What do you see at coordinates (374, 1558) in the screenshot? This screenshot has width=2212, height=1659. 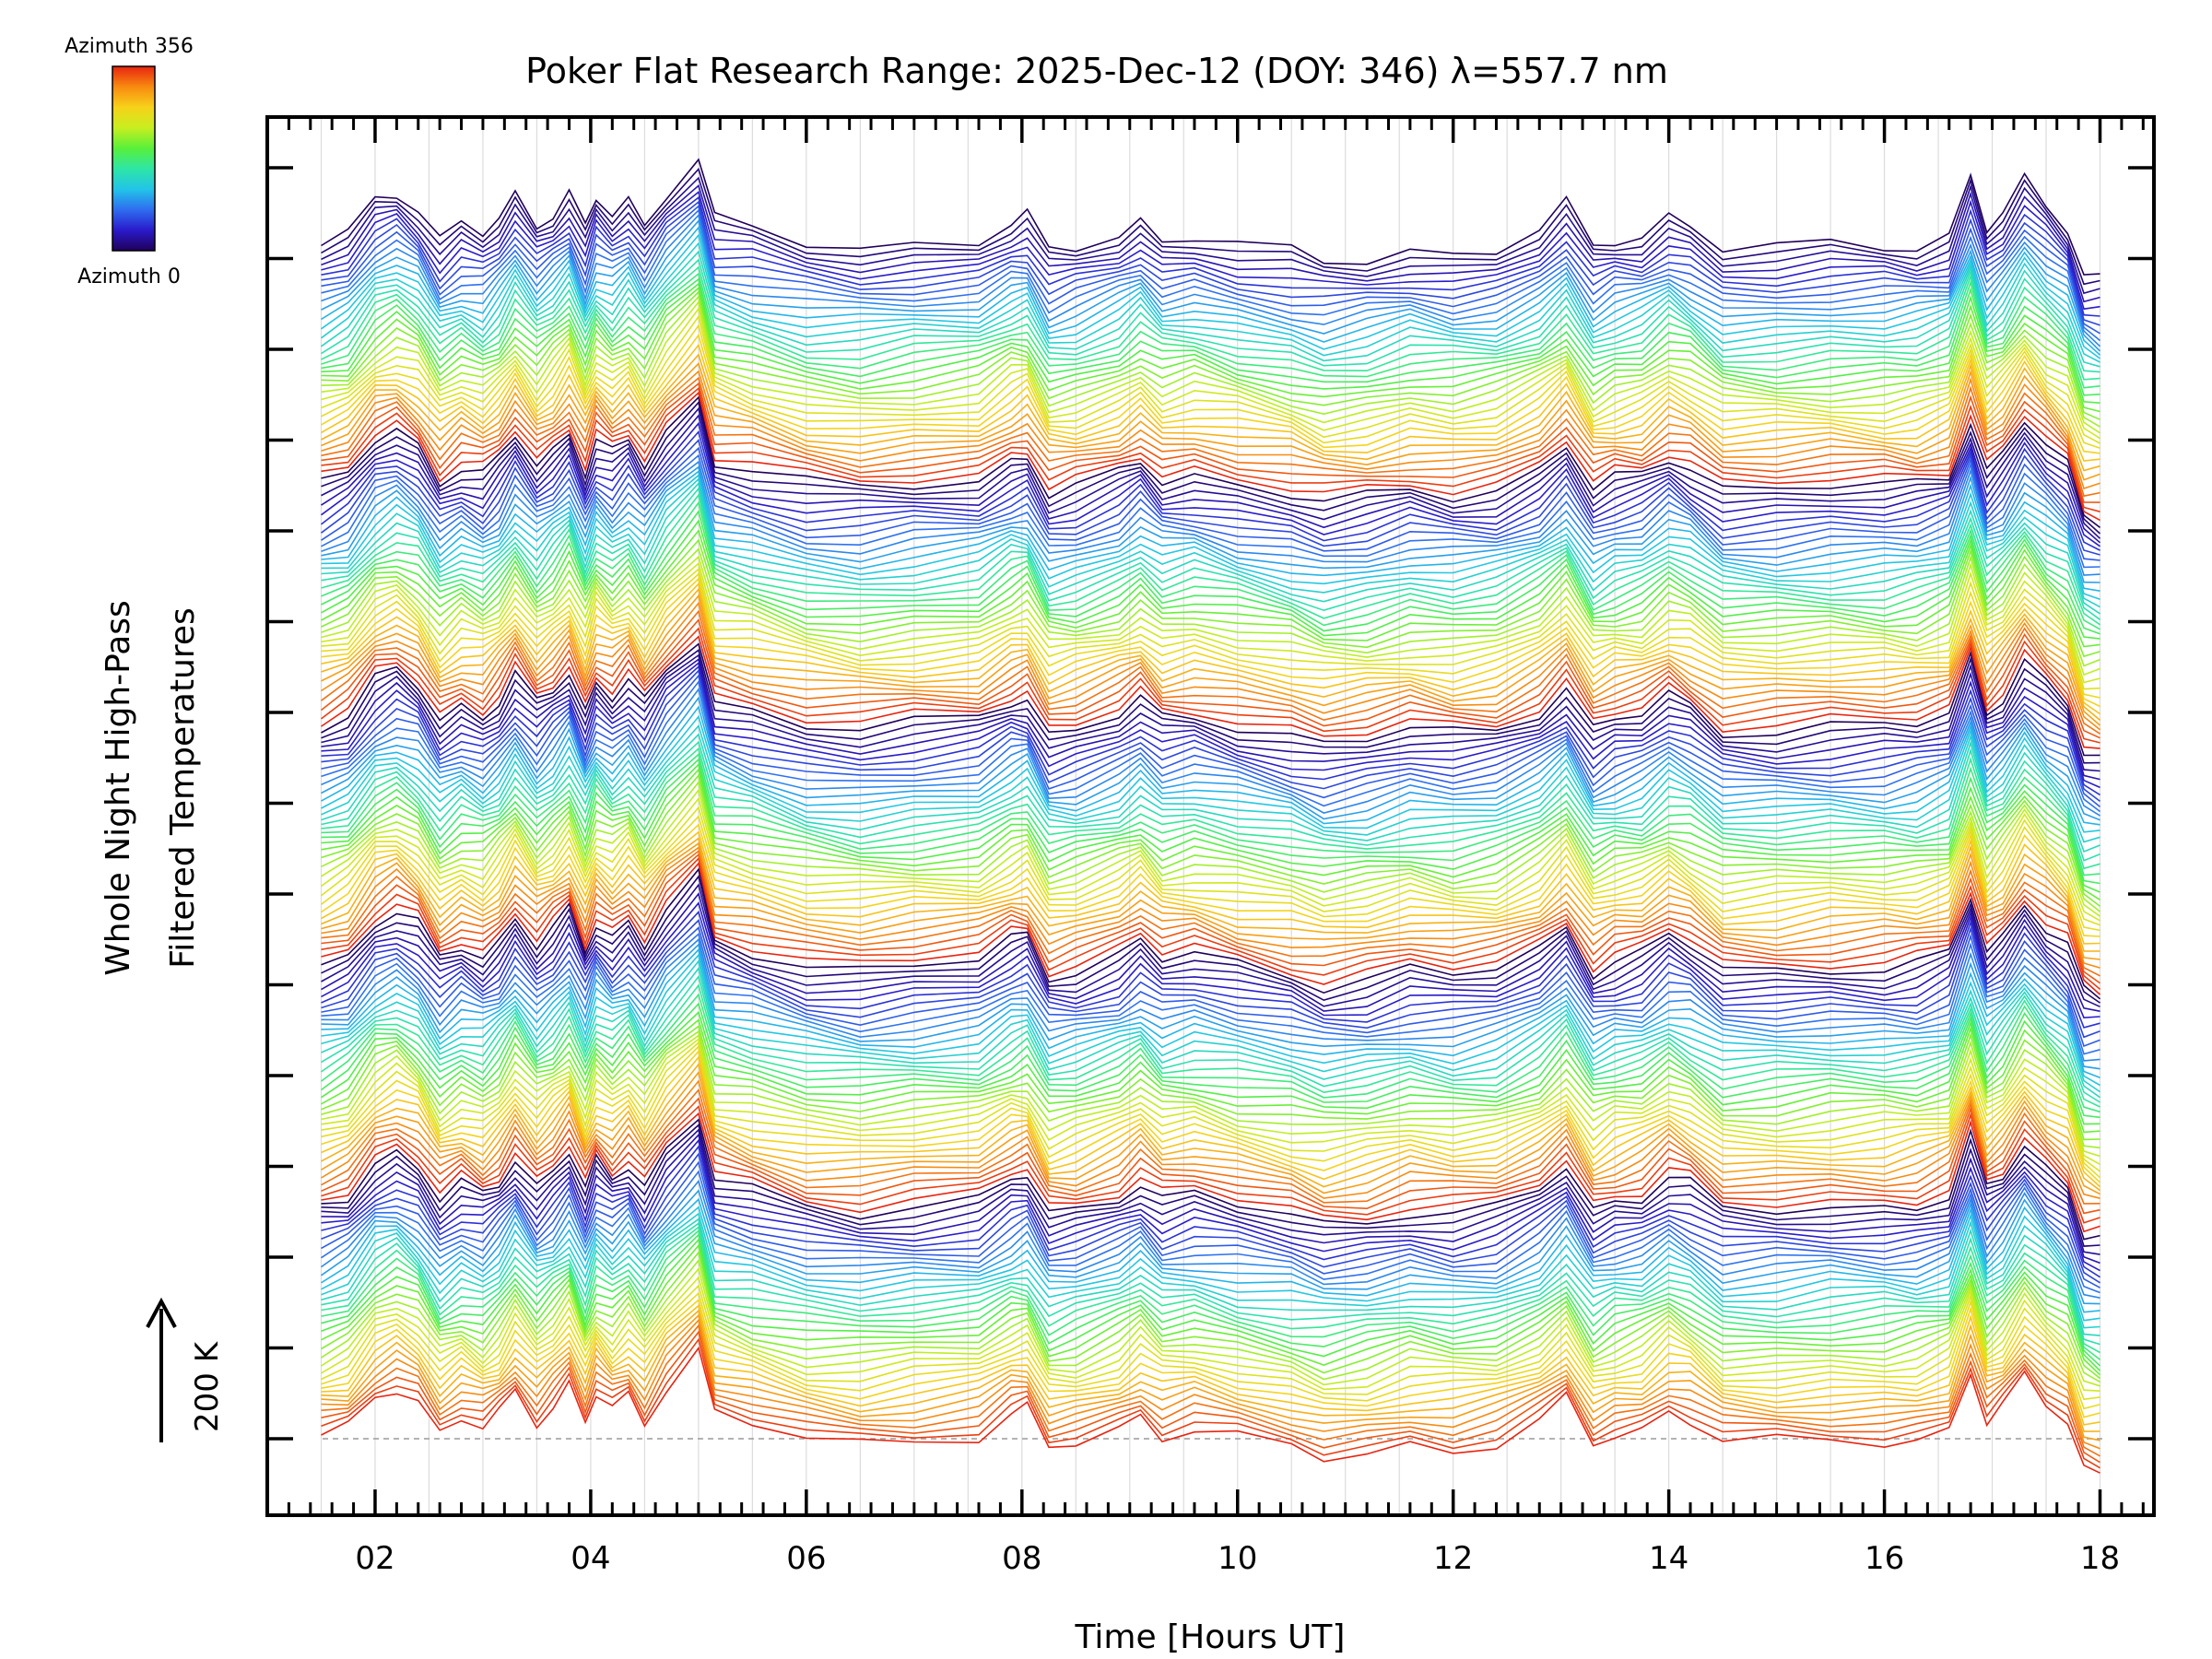 I see `x-tick-label: 02` at bounding box center [374, 1558].